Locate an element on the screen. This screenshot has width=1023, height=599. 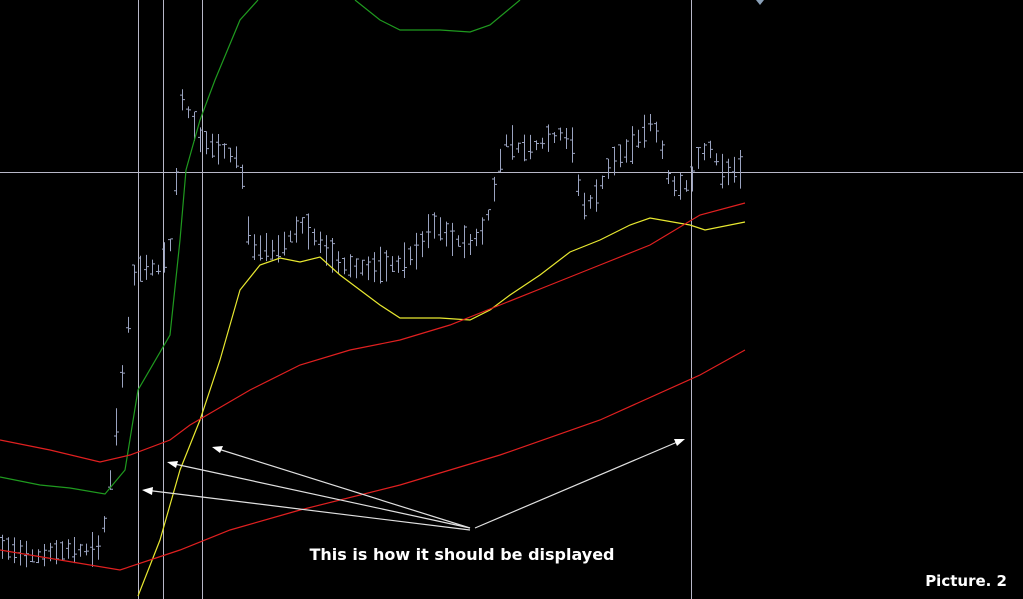
arrow-heads is located at coordinates (413, 467).